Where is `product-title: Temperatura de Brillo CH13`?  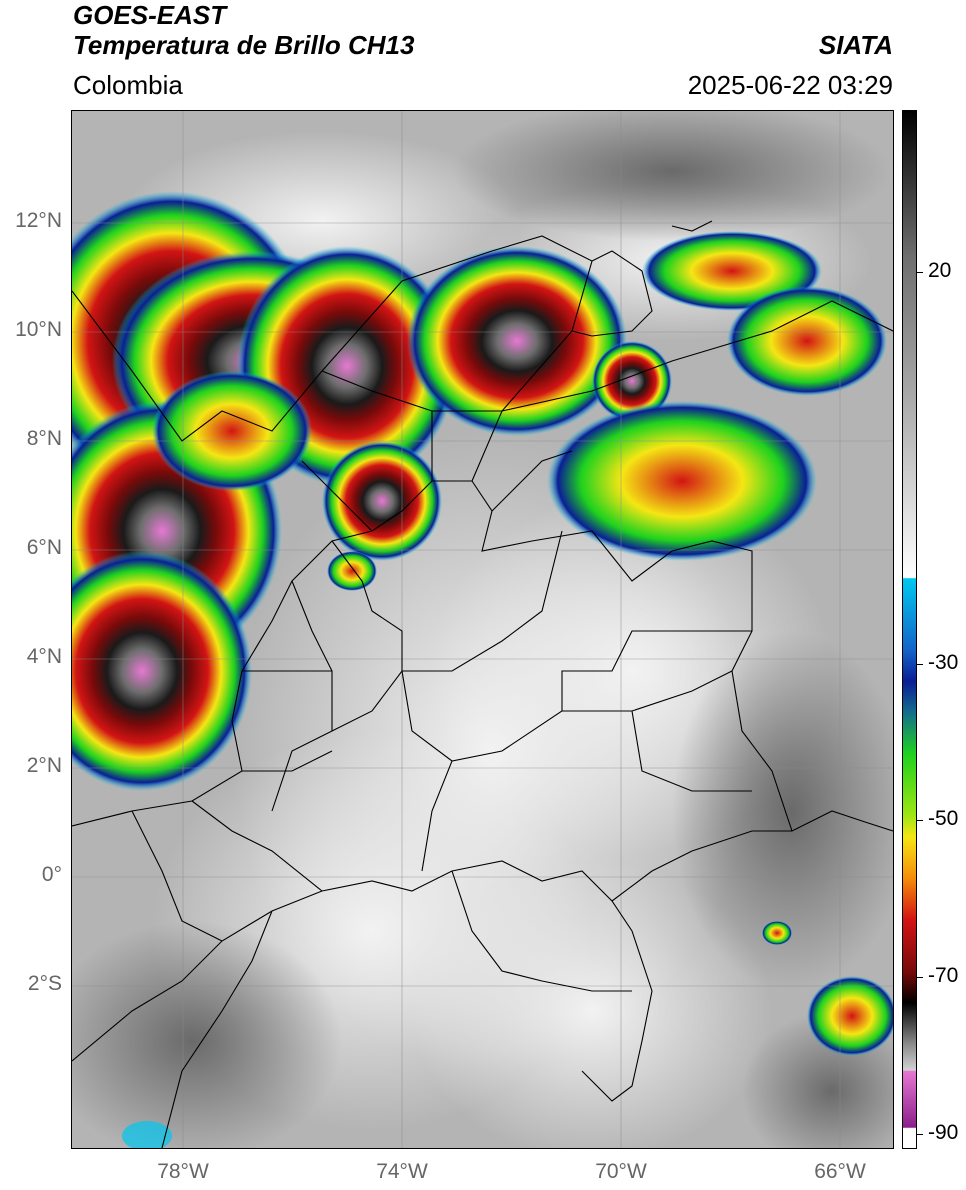 product-title: Temperatura de Brillo CH13 is located at coordinates (244, 45).